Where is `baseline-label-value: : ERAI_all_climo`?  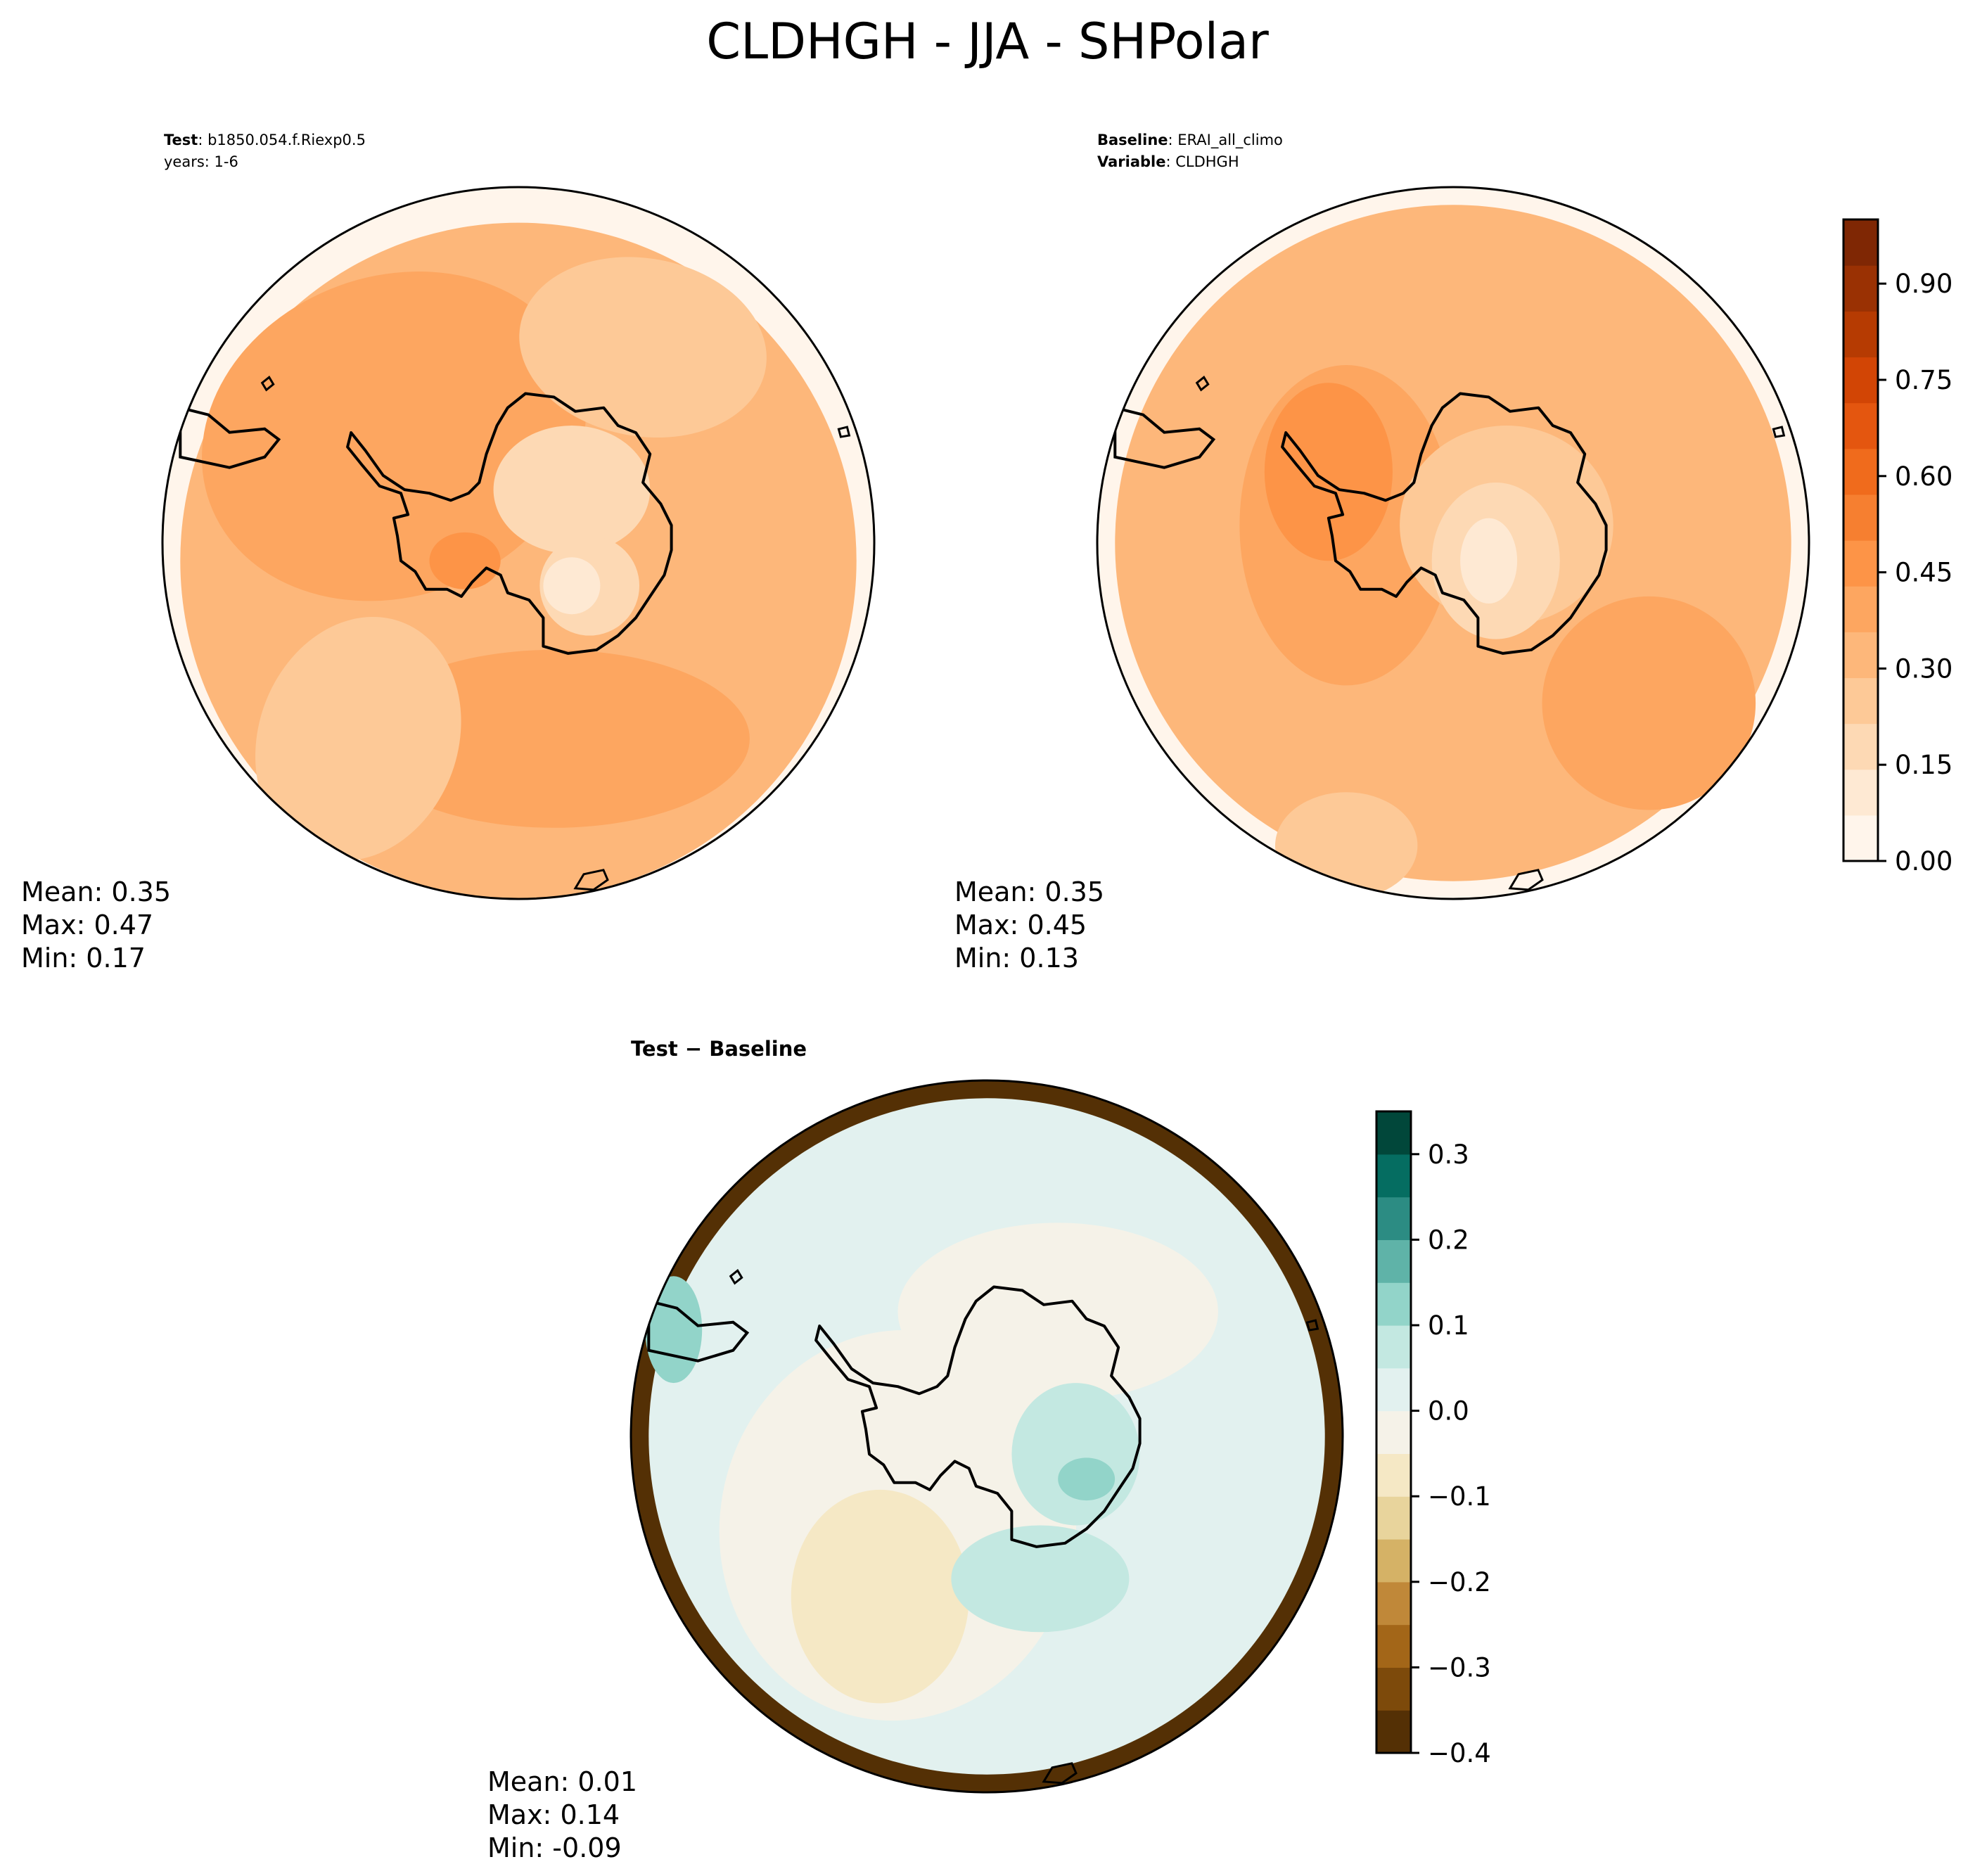
baseline-label-value: : ERAI_all_climo is located at coordinates (1225, 140).